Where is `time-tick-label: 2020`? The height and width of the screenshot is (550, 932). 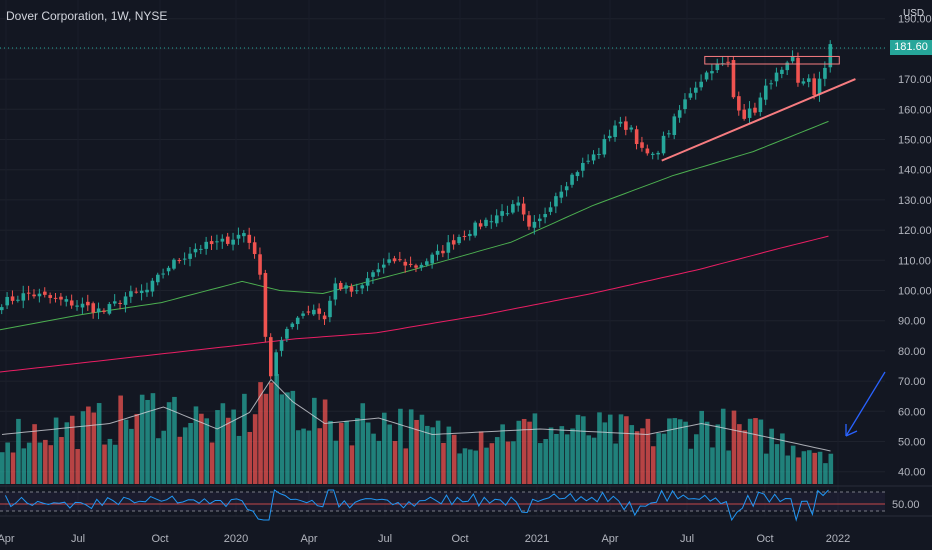
time-tick-label: 2020 is located at coordinates (236, 539).